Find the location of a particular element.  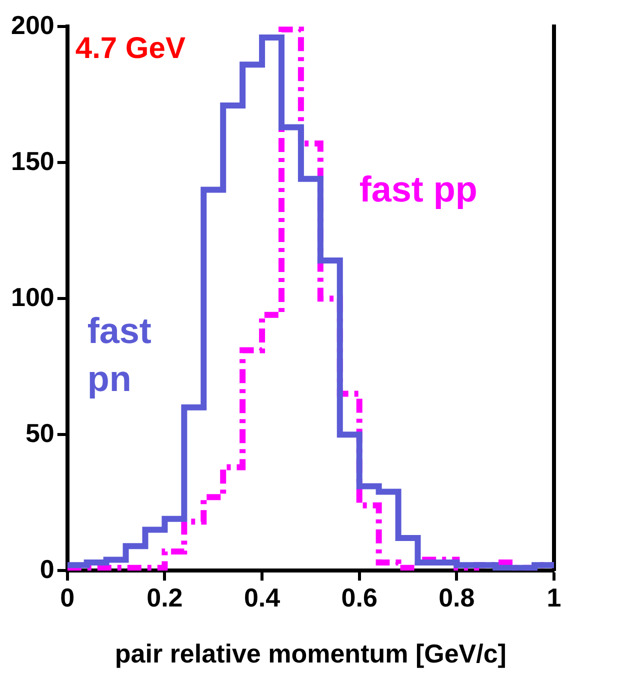

x-tick-label: 1 is located at coordinates (554, 597).